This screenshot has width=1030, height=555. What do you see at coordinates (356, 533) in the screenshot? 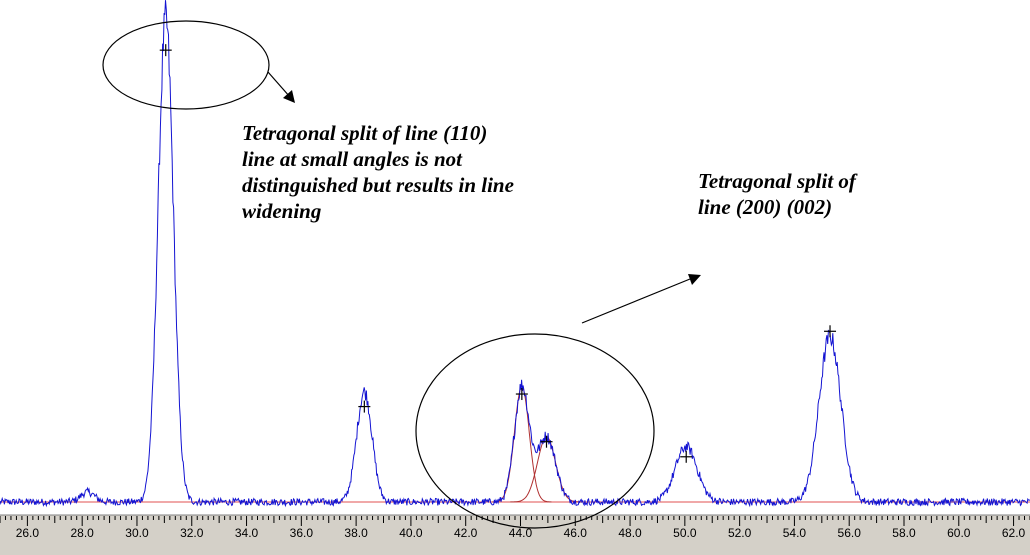
I see `x-tick-label: 38.0` at bounding box center [356, 533].